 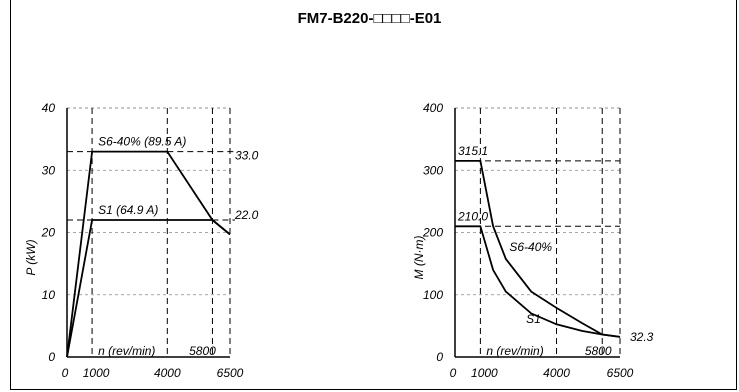 I want to click on p-xtick-extra: 5800, so click(x=202, y=351).